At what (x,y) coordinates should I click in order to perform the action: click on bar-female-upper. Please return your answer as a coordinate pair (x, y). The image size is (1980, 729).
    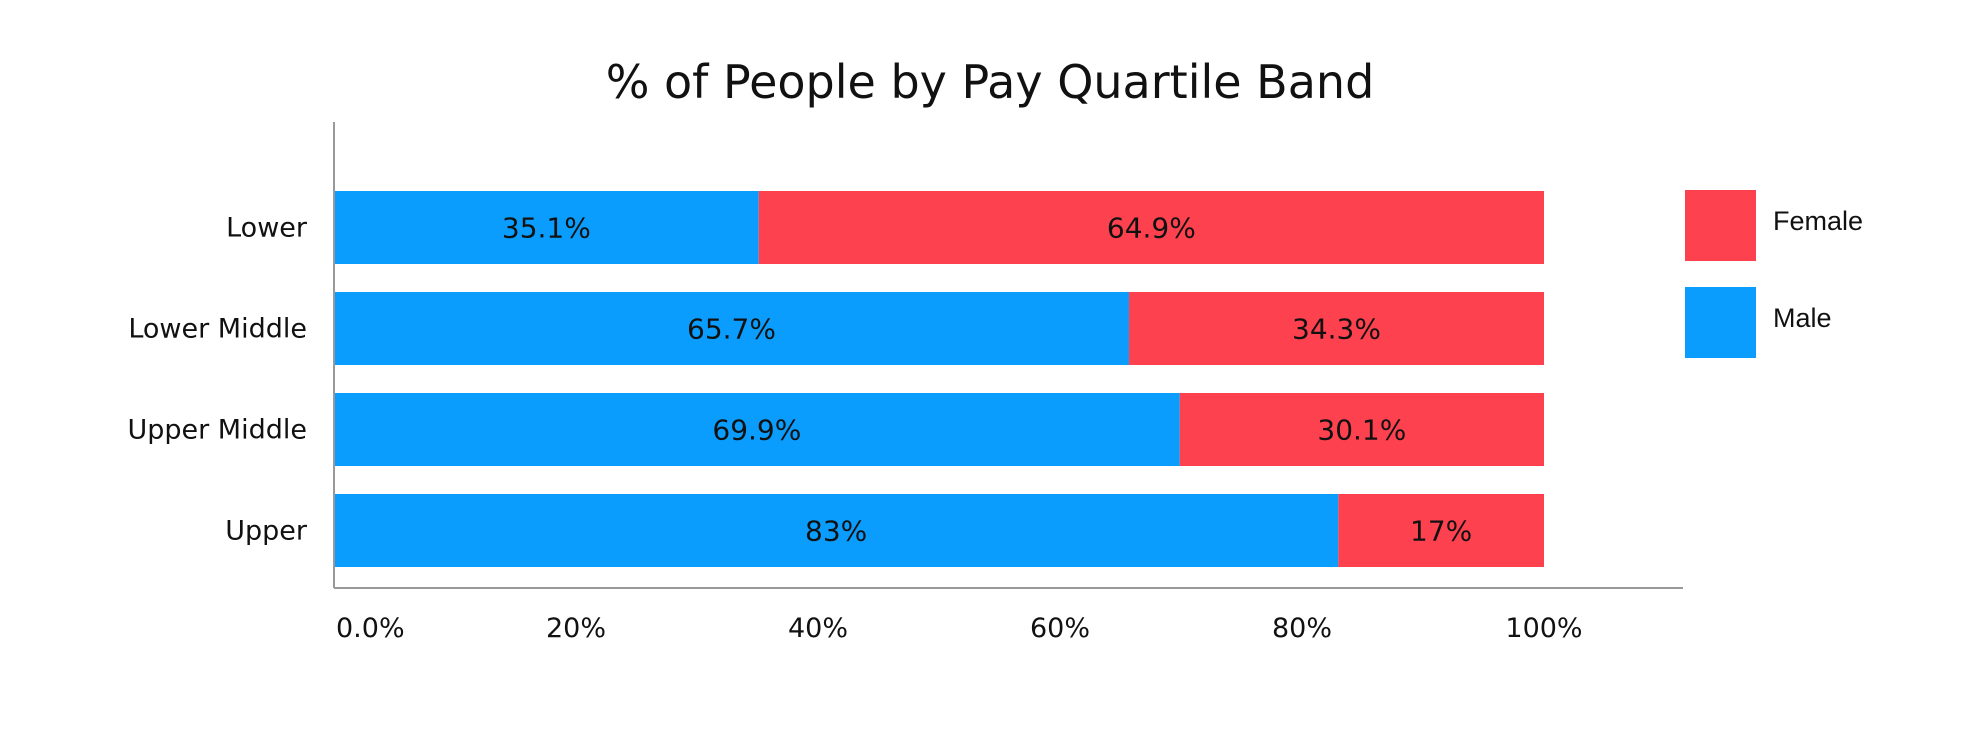
    Looking at the image, I should click on (1441, 530).